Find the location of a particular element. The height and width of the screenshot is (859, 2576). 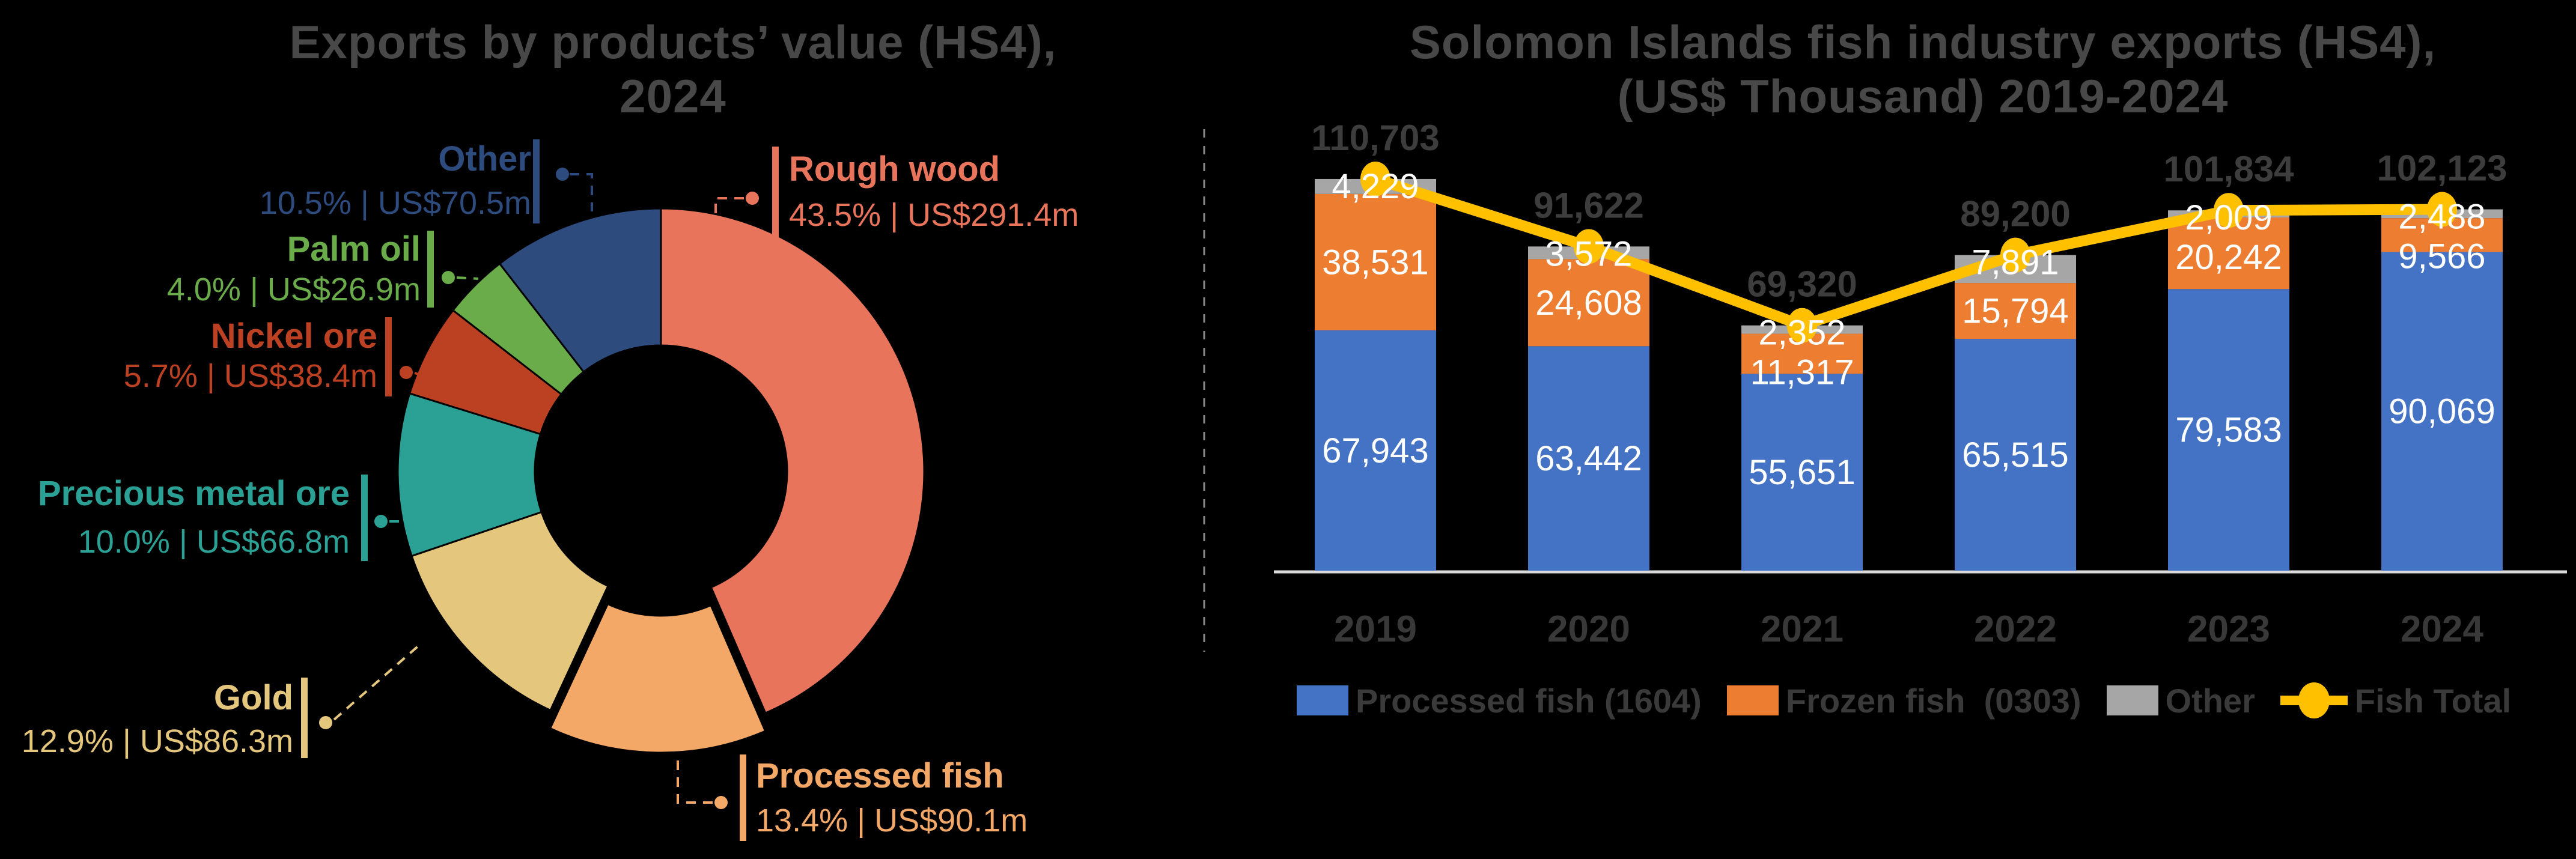

segment-label-frozen-fish-2019: 38,531 is located at coordinates (1375, 262).